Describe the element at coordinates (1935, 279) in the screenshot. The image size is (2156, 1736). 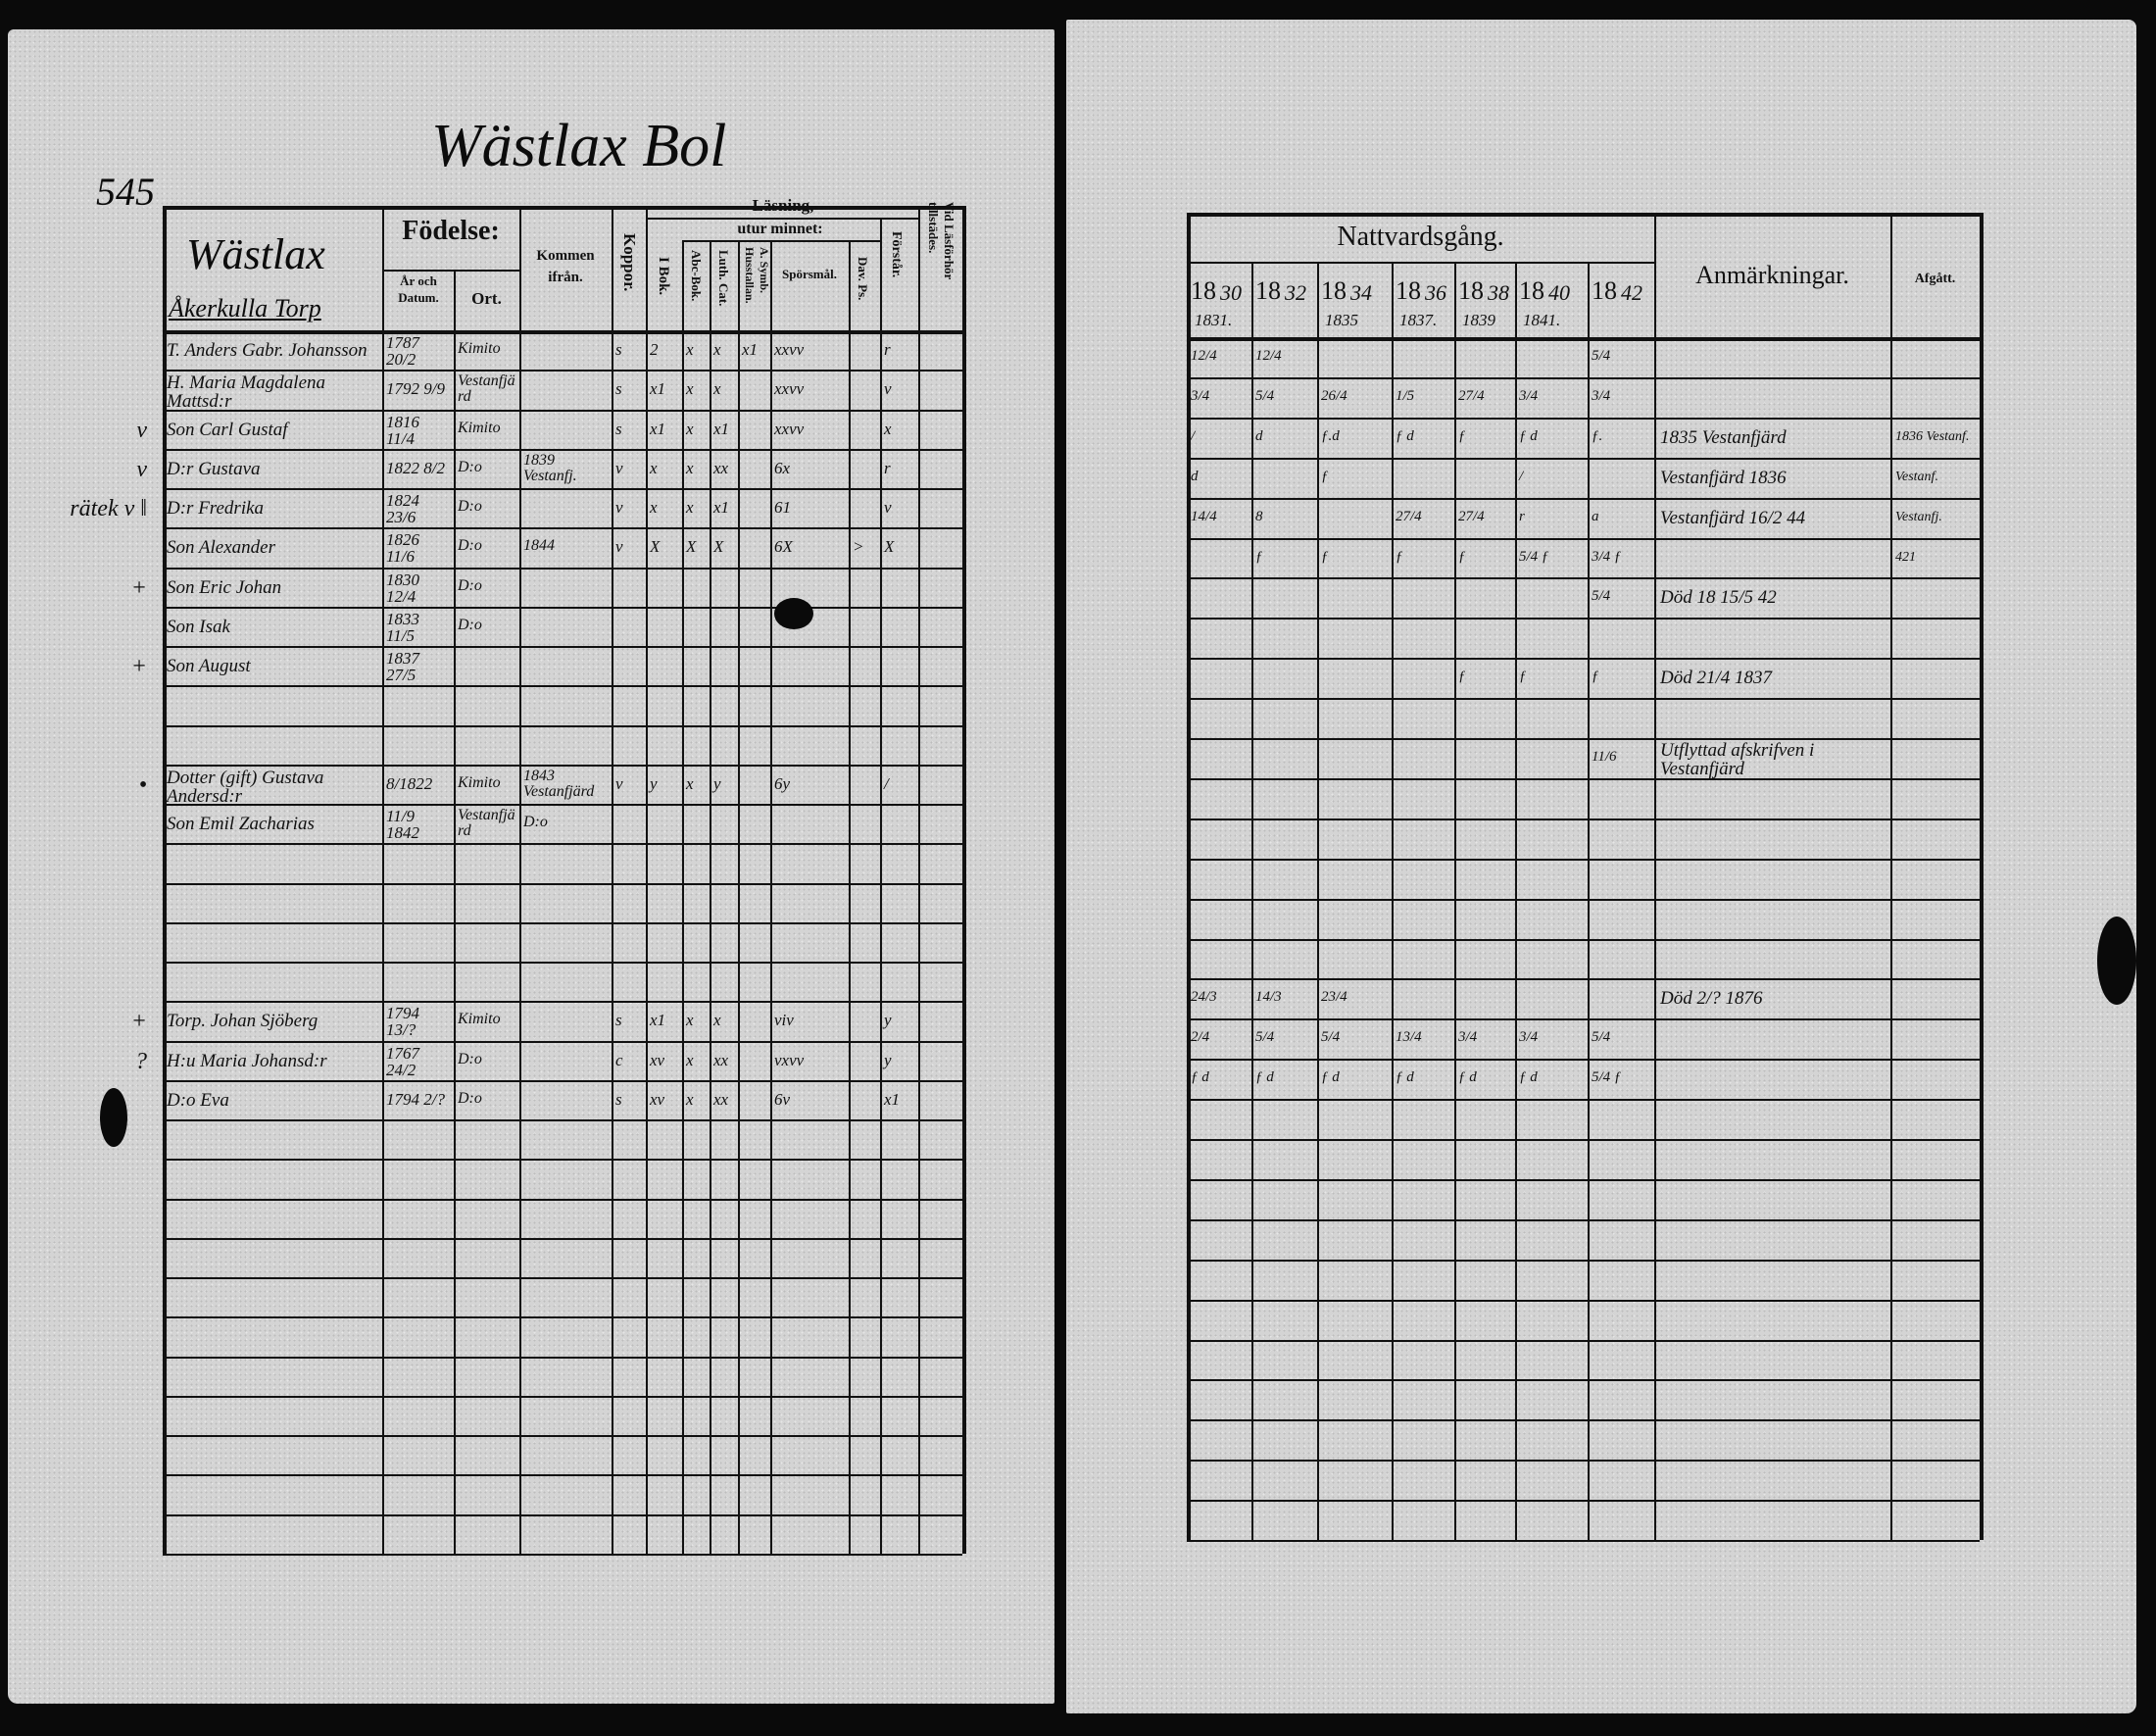
I see `header-afgatt: Afgått.` at that location.